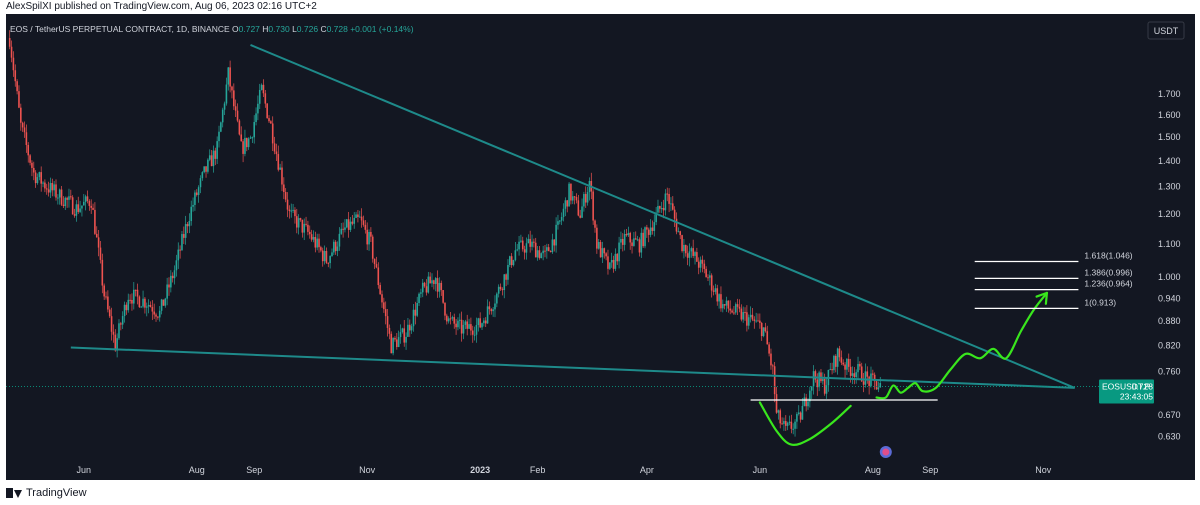  Describe the element at coordinates (1108, 272) in the screenshot. I see `fib-level-label: 1.386(0.996)` at that location.